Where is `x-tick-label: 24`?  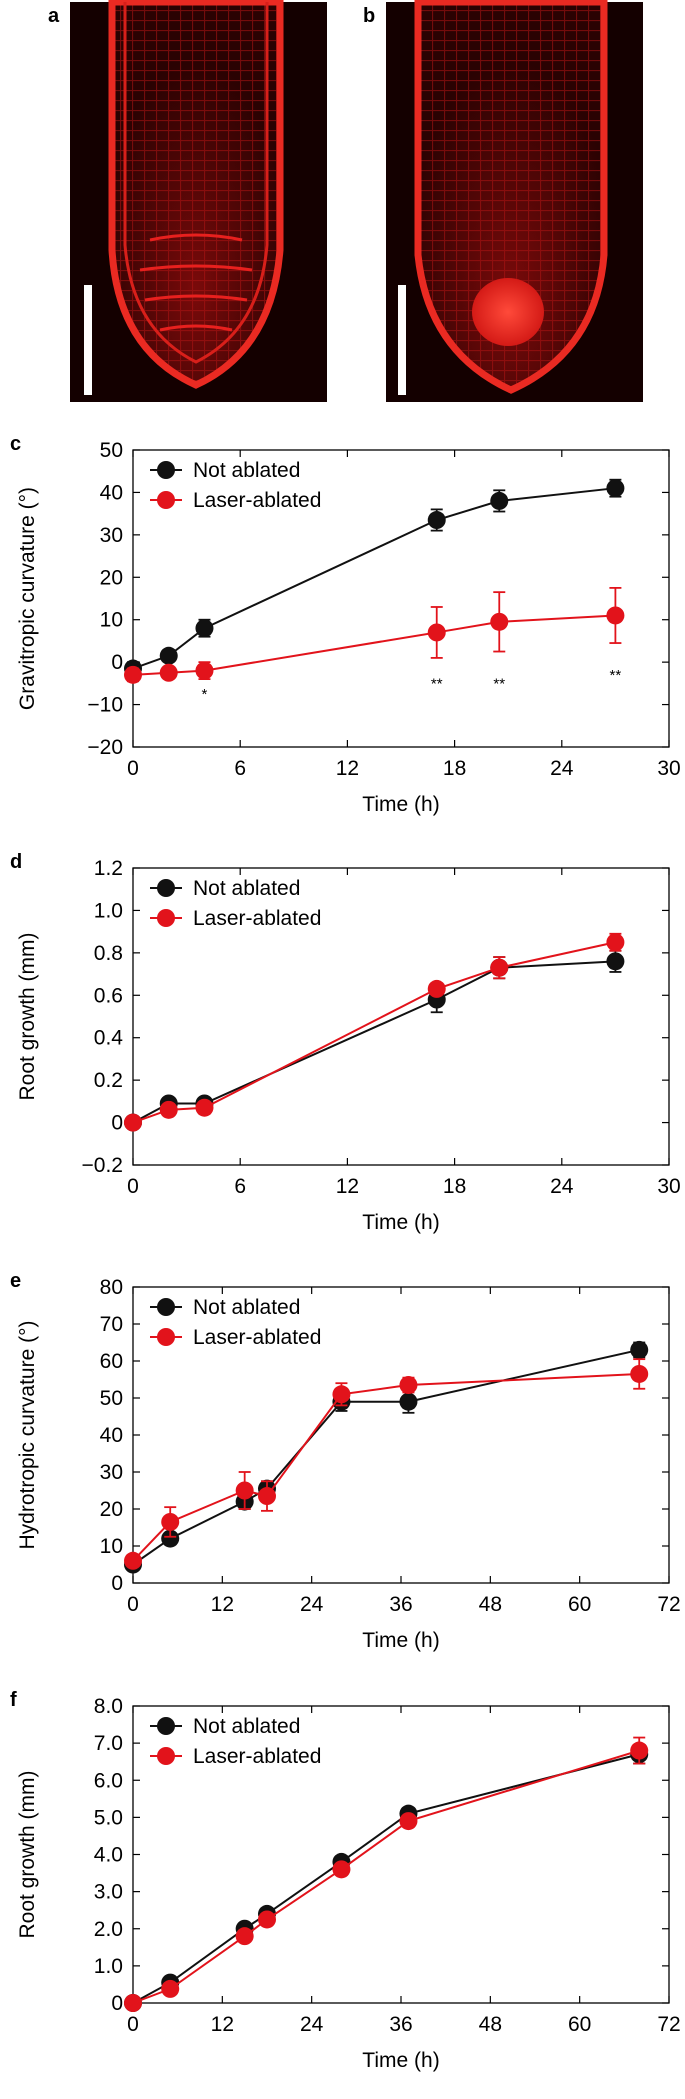
x-tick-label: 24 is located at coordinates (312, 2024).